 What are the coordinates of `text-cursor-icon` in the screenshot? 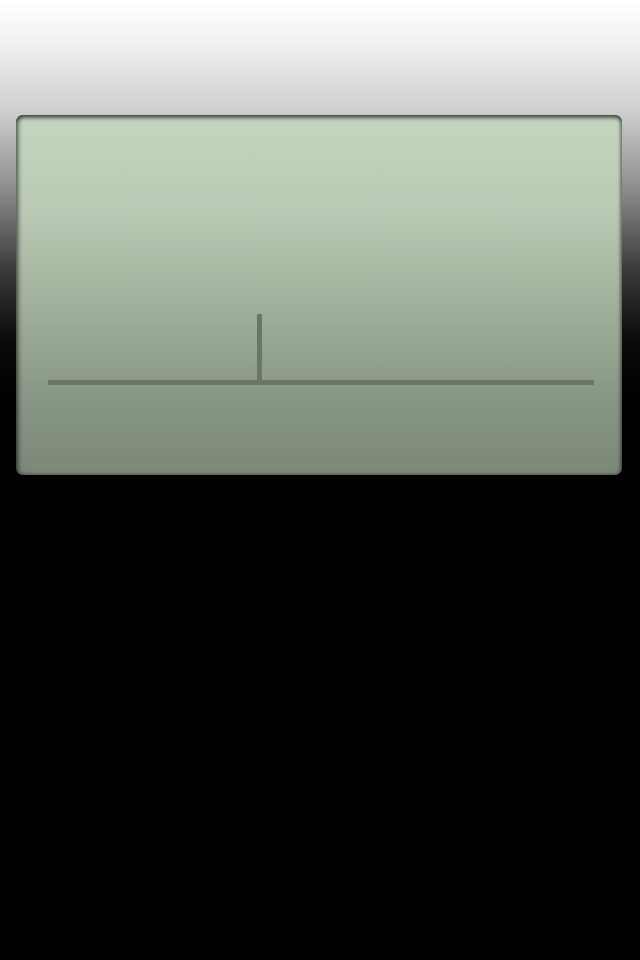 It's located at (259, 349).